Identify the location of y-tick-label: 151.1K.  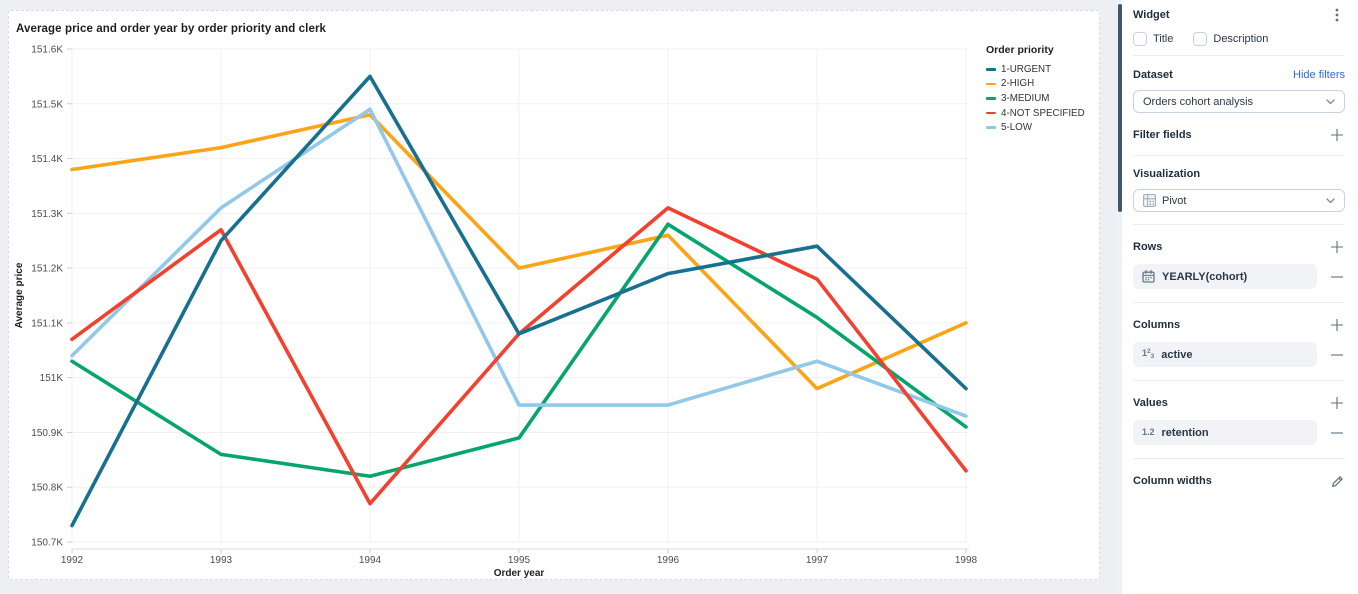
(47, 323).